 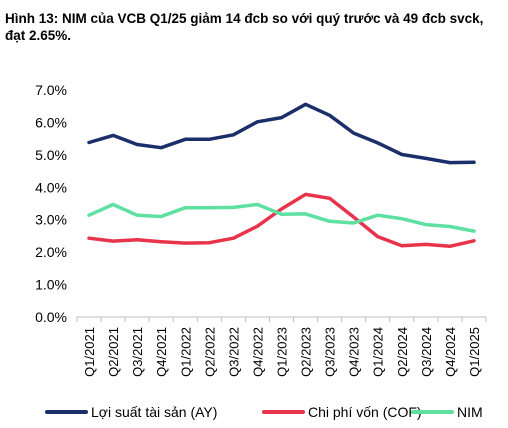 I want to click on legend-label: NIM, so click(x=470, y=412).